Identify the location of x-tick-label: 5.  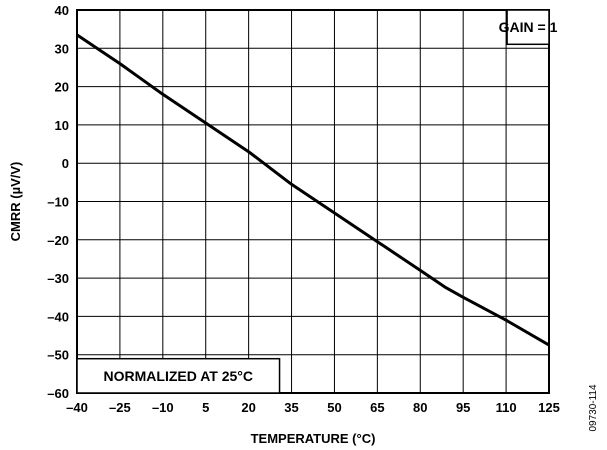
(205, 407).